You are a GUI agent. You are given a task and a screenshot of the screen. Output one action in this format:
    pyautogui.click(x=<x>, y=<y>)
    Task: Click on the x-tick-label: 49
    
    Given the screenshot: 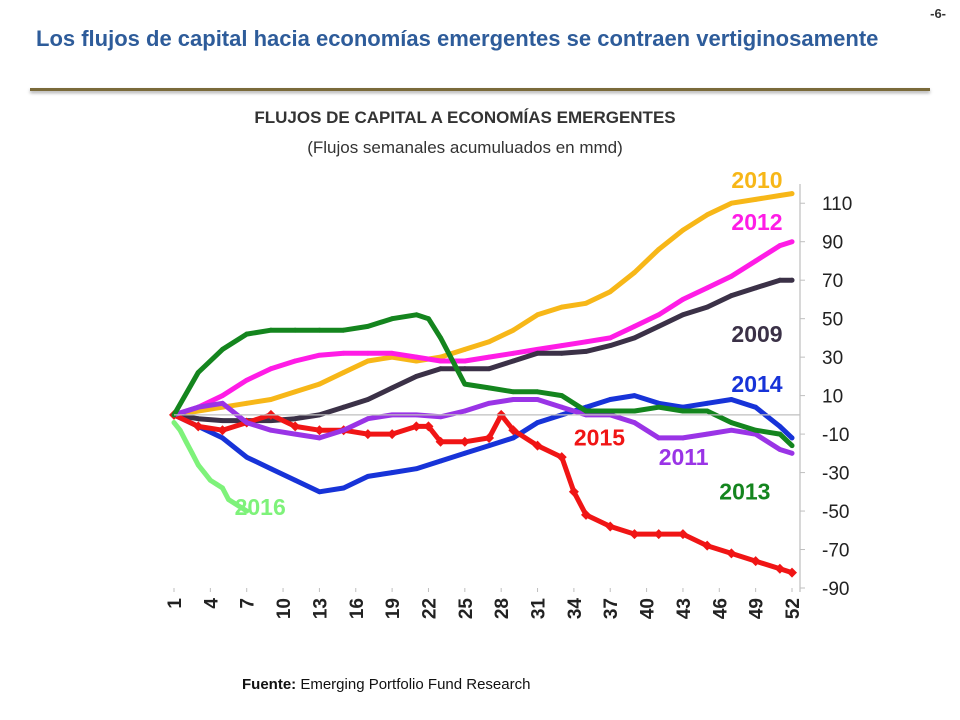 What is the action you would take?
    pyautogui.click(x=757, y=608)
    